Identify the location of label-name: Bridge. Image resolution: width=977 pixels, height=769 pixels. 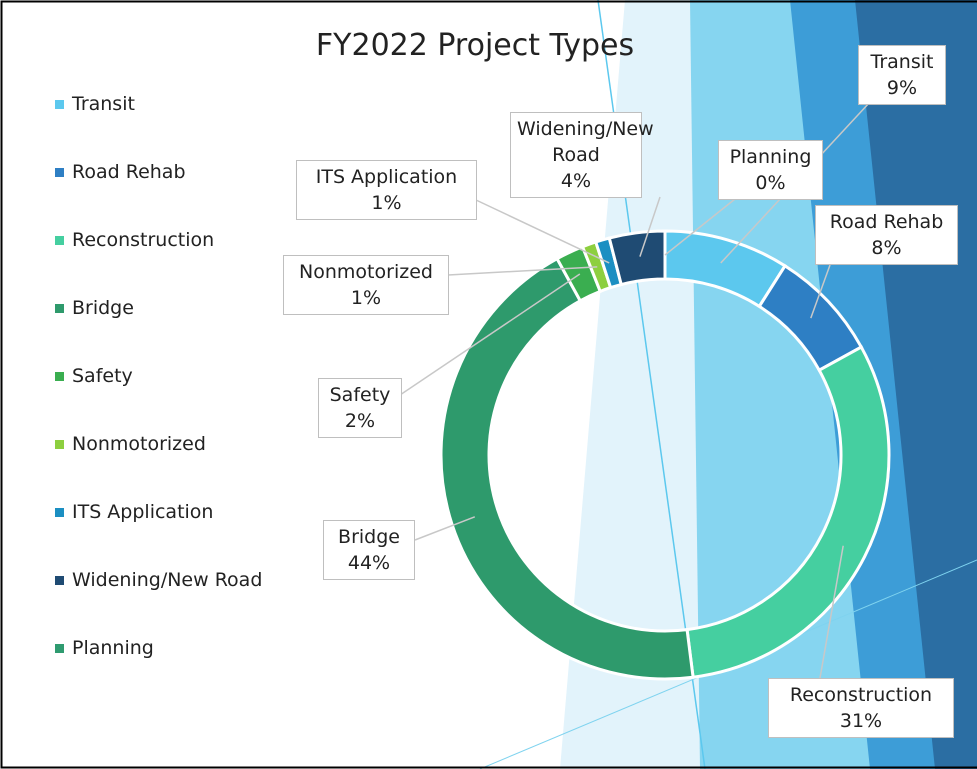
(369, 537).